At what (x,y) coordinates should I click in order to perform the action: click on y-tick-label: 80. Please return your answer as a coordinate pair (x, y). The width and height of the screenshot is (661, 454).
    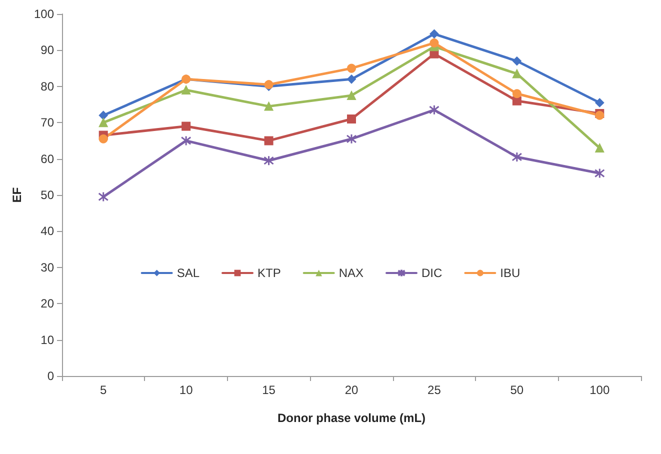
    Looking at the image, I should click on (47, 86).